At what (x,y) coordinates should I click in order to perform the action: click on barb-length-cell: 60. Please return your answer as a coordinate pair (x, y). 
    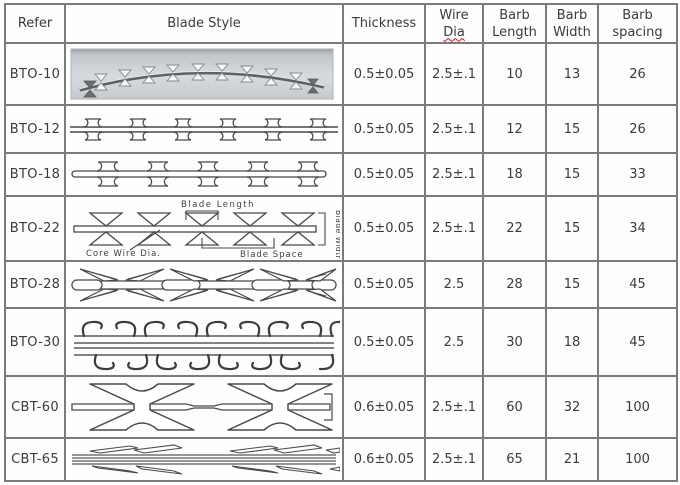
    Looking at the image, I should click on (514, 407).